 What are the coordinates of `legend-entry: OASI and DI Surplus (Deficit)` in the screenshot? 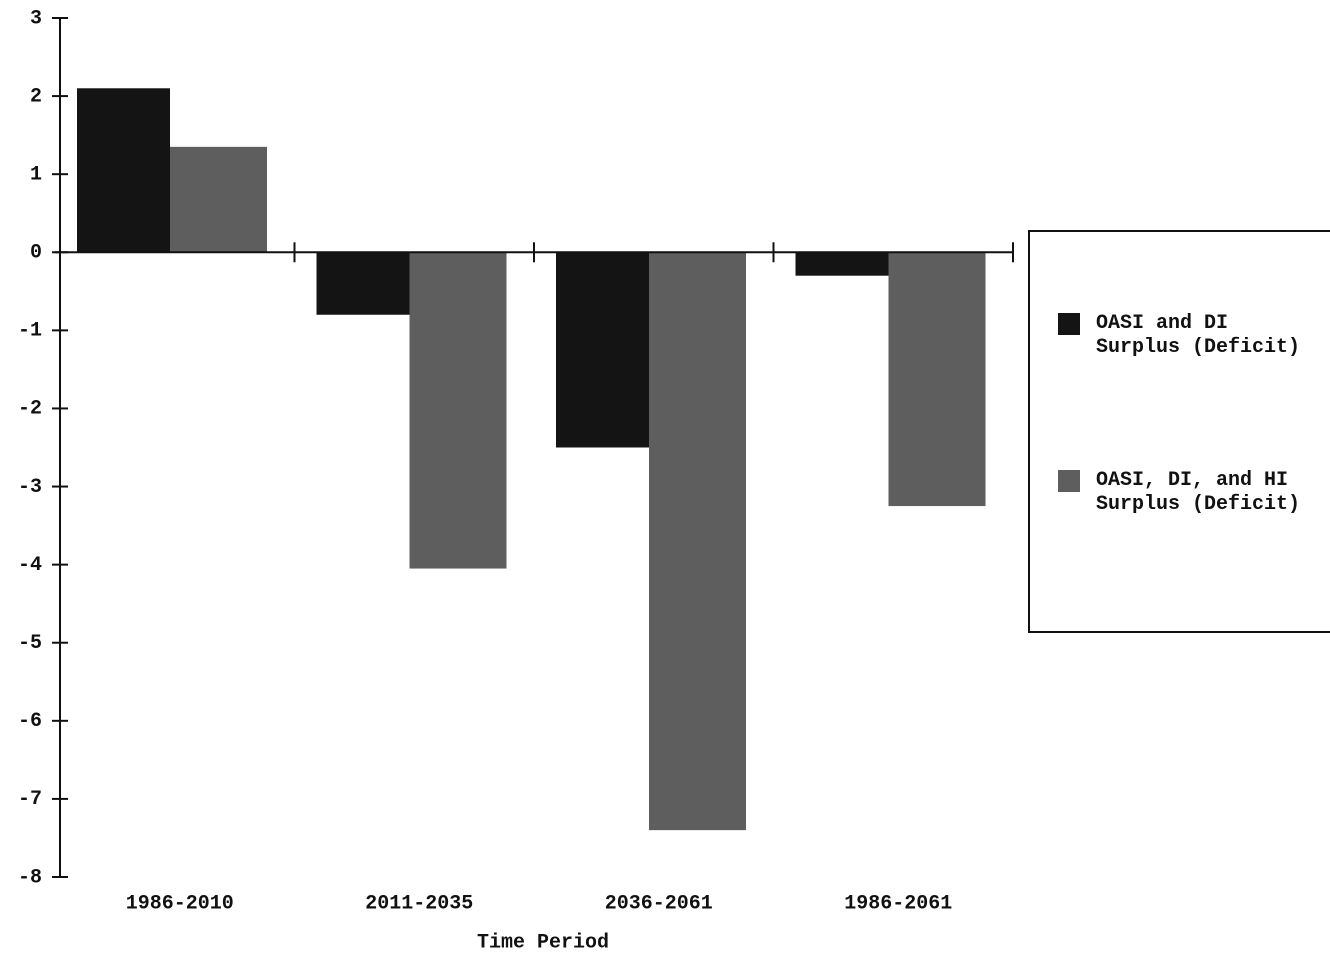 It's located at (1182, 336).